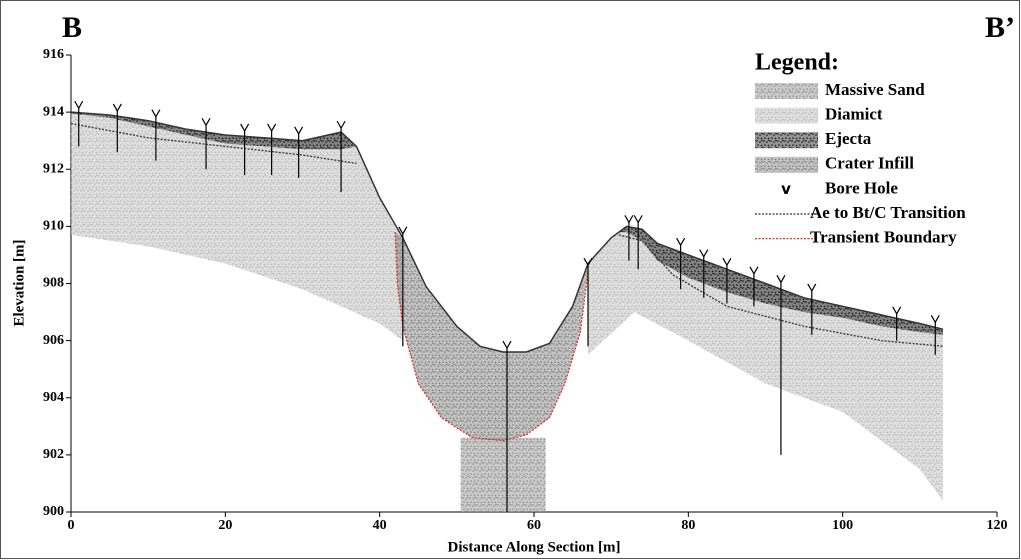  What do you see at coordinates (53, 54) in the screenshot?
I see `y-tick-label: 916` at bounding box center [53, 54].